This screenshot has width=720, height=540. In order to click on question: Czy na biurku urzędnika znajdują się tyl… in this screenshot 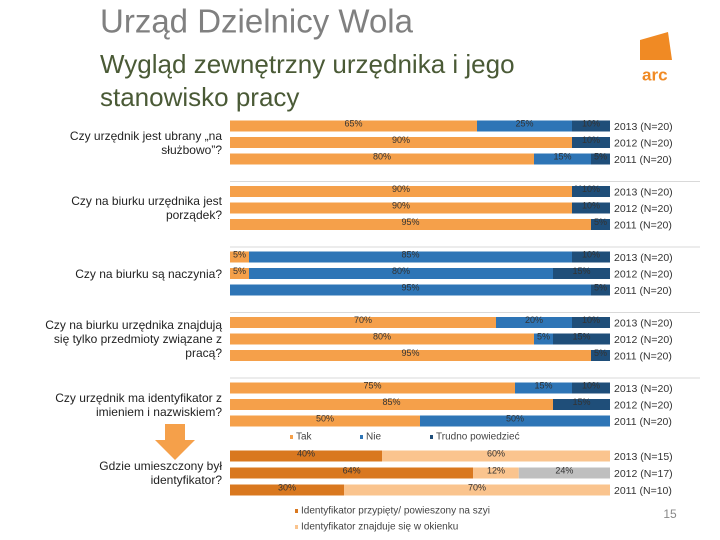, I will do `click(133, 339)`.